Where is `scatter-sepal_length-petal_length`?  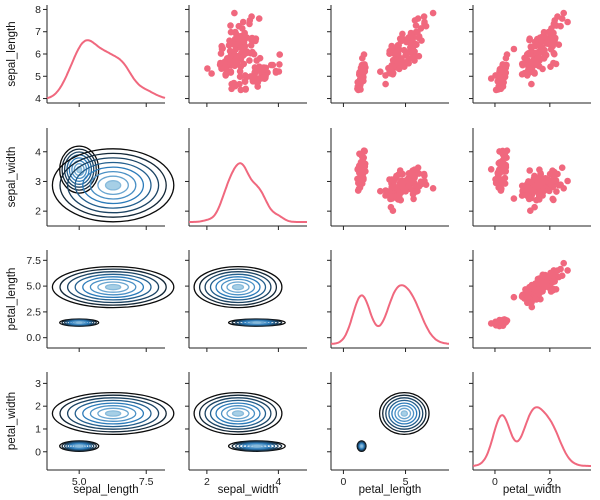
scatter-sepal_length-petal_length is located at coordinates (395, 51).